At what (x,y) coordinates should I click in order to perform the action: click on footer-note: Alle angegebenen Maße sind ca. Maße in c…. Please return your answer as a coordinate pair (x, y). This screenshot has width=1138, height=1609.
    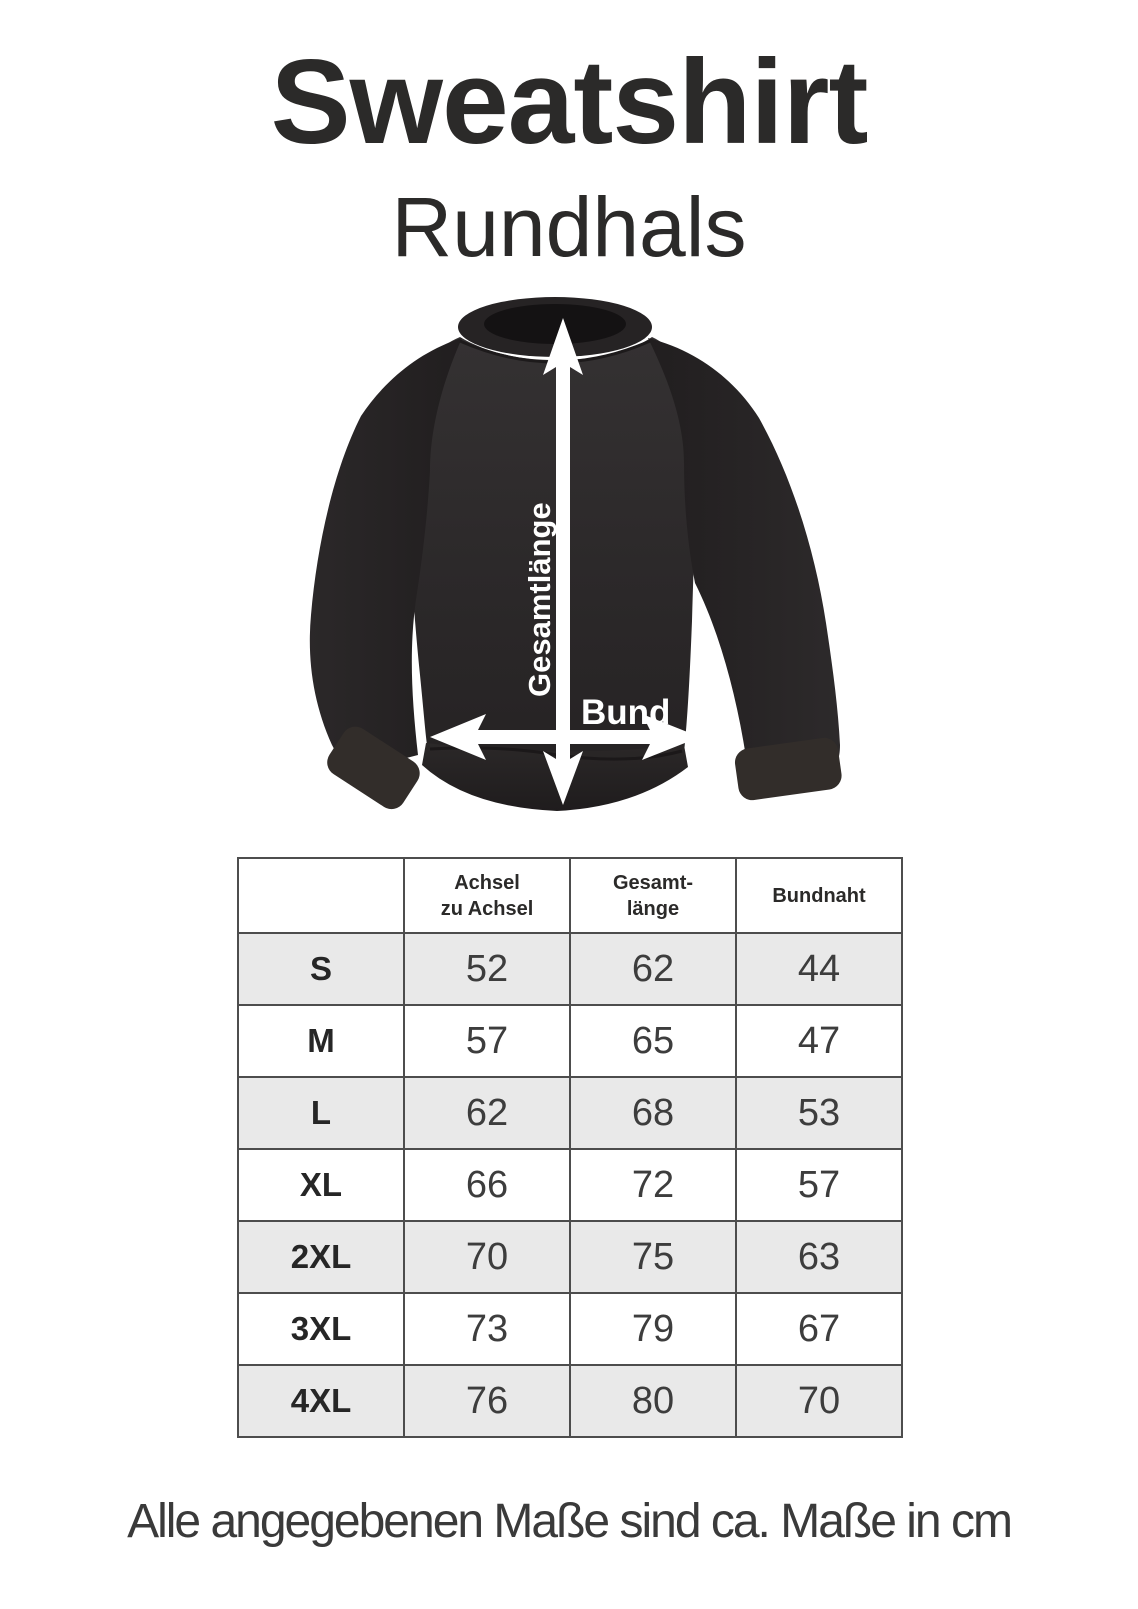
    Looking at the image, I should click on (570, 1521).